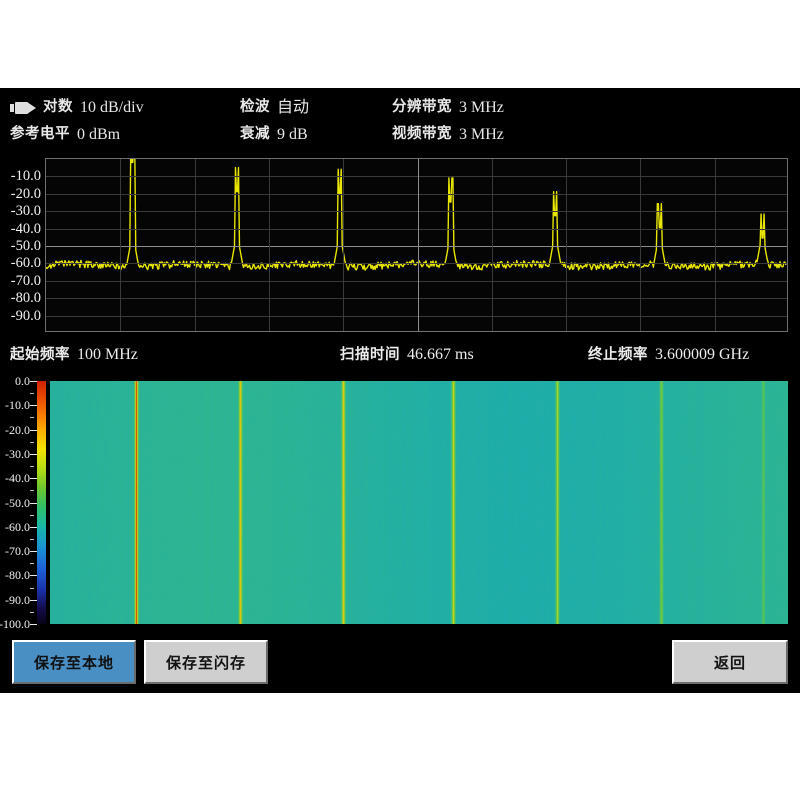 This screenshot has height=800, width=800. I want to click on spectrum-trace, so click(416, 215).